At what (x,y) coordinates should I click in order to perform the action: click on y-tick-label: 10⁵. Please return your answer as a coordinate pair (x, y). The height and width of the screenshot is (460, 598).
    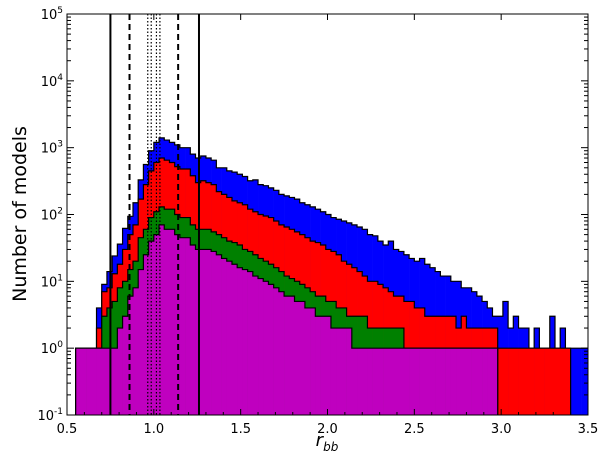
    Looking at the image, I should click on (52, 14).